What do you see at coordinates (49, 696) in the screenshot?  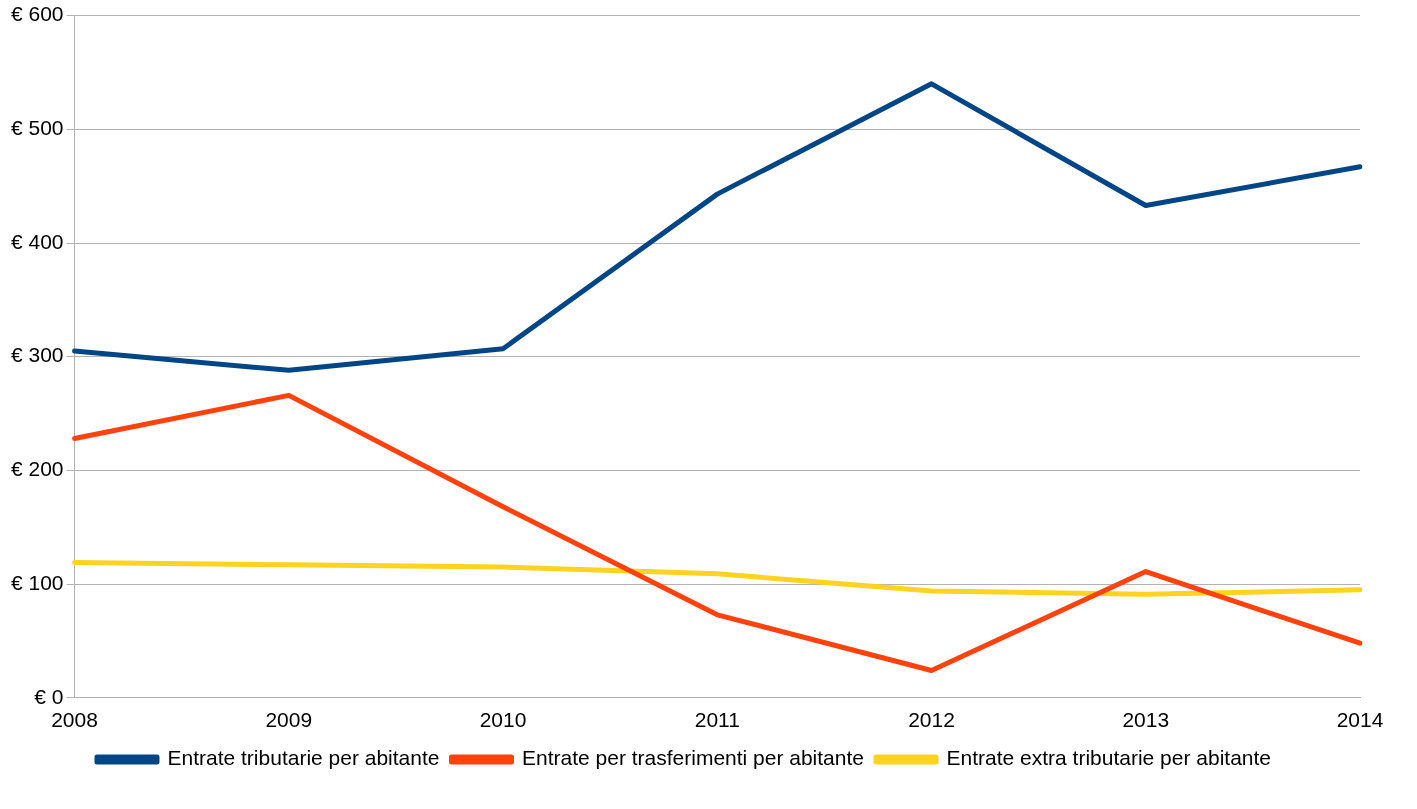 I see `y-tick-label: € 0` at bounding box center [49, 696].